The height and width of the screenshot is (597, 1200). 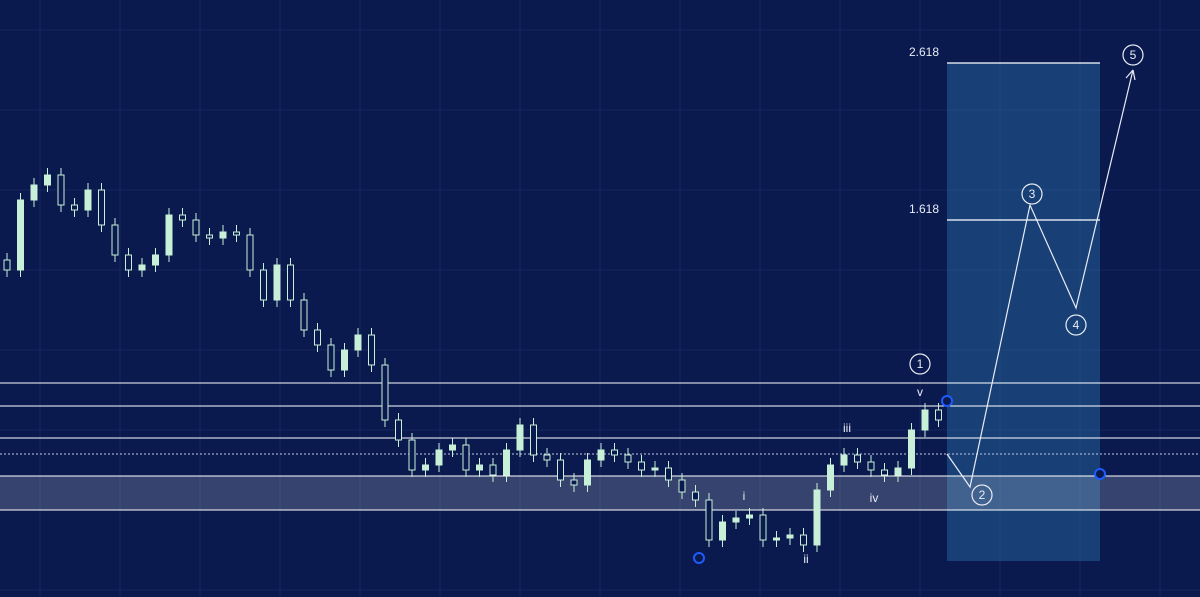 I want to click on arrow-head, so click(x=1130, y=75).